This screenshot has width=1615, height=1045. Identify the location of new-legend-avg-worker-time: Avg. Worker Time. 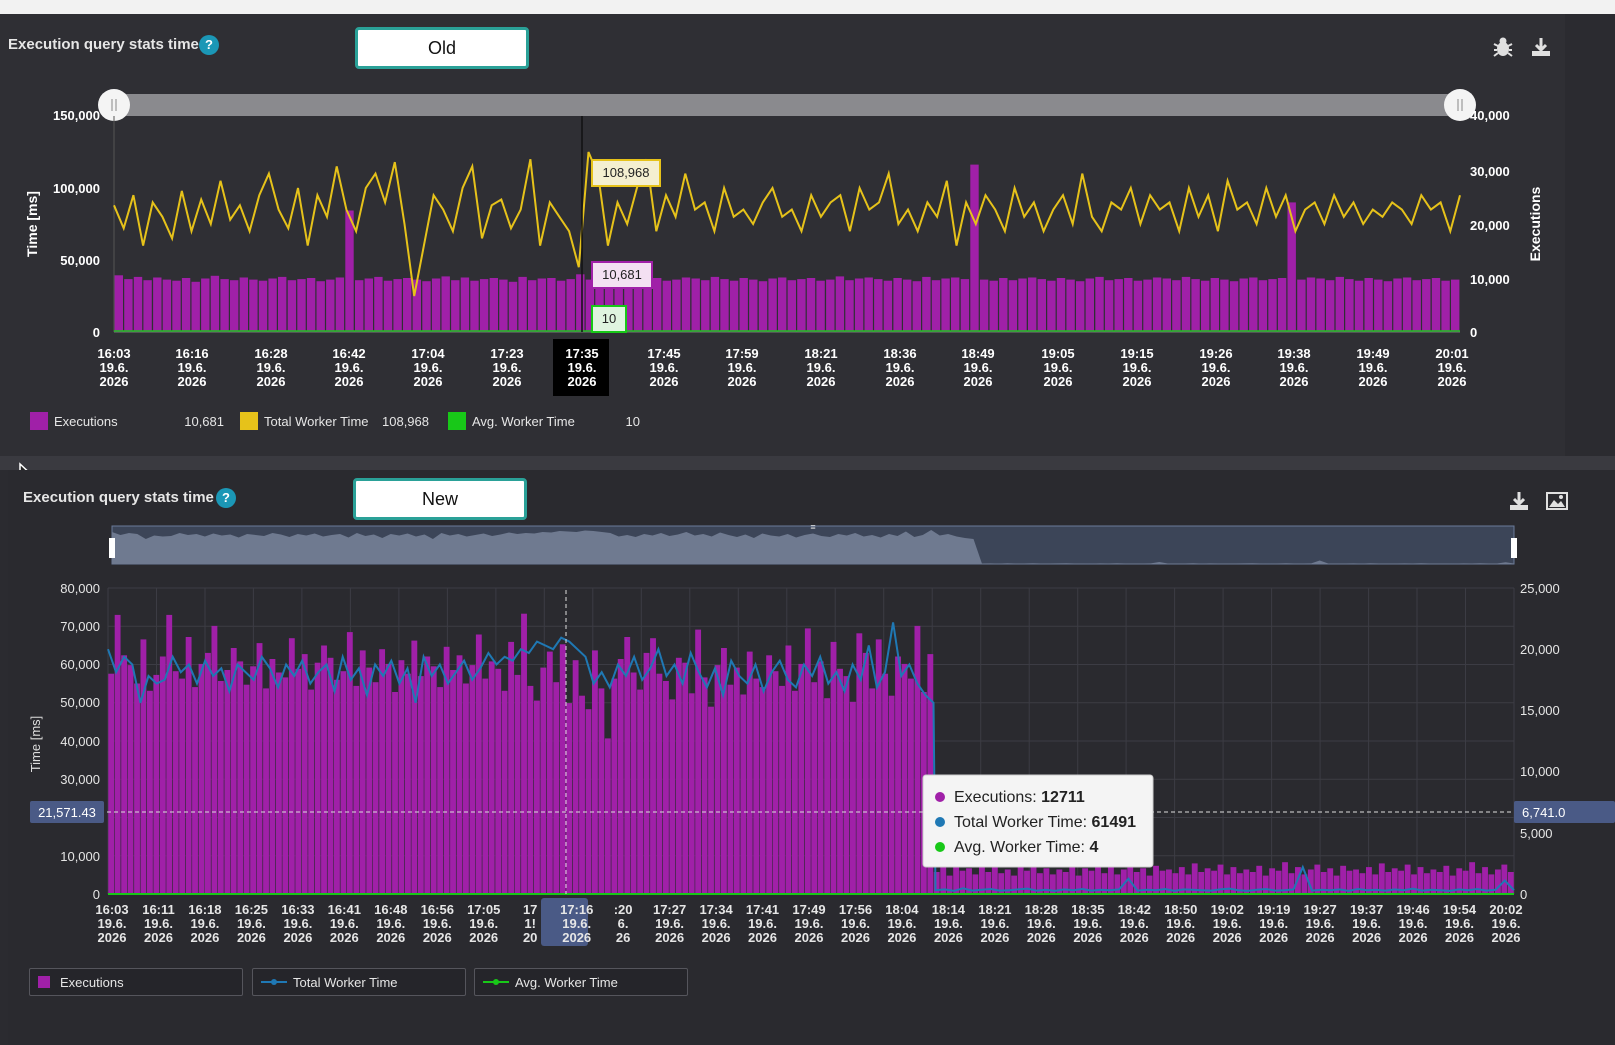
(581, 982).